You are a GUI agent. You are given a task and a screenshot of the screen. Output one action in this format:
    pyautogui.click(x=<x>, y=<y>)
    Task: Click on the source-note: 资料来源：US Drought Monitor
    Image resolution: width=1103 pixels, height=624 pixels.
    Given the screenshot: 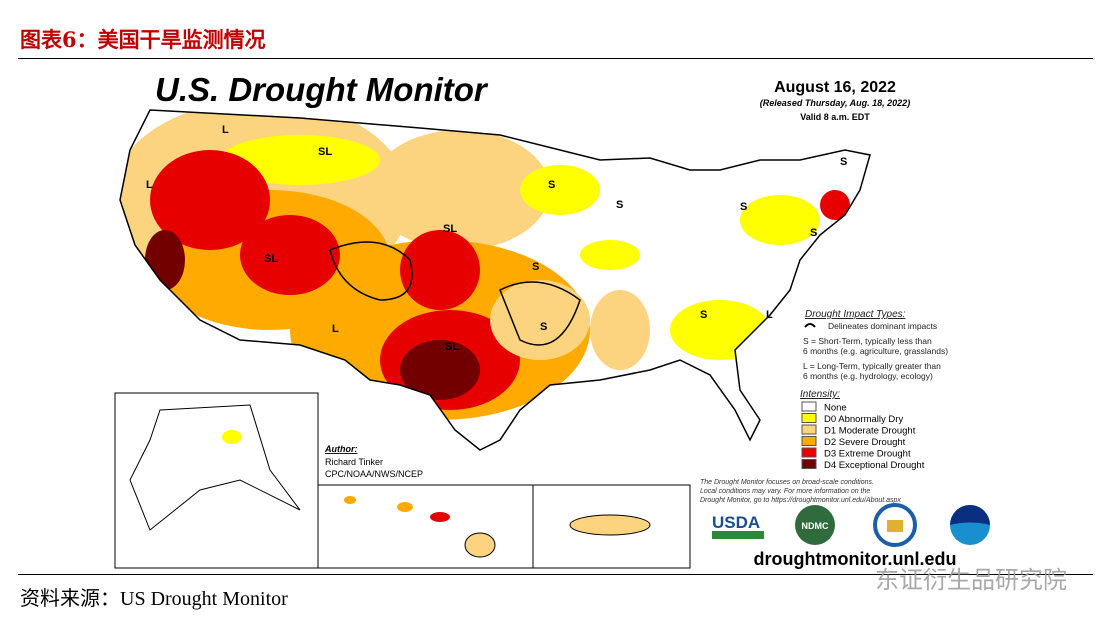 What is the action you would take?
    pyautogui.click(x=154, y=599)
    